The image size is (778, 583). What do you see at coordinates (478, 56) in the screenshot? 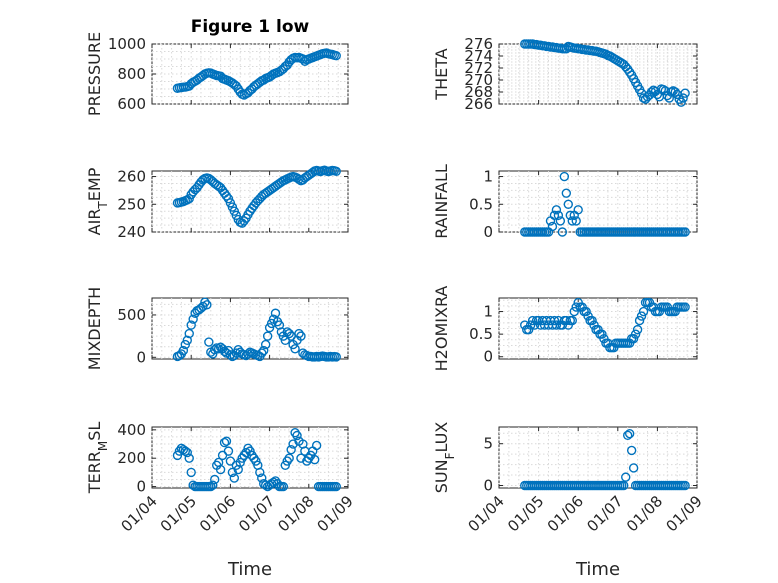
I see `y-tick-label: 274` at bounding box center [478, 56].